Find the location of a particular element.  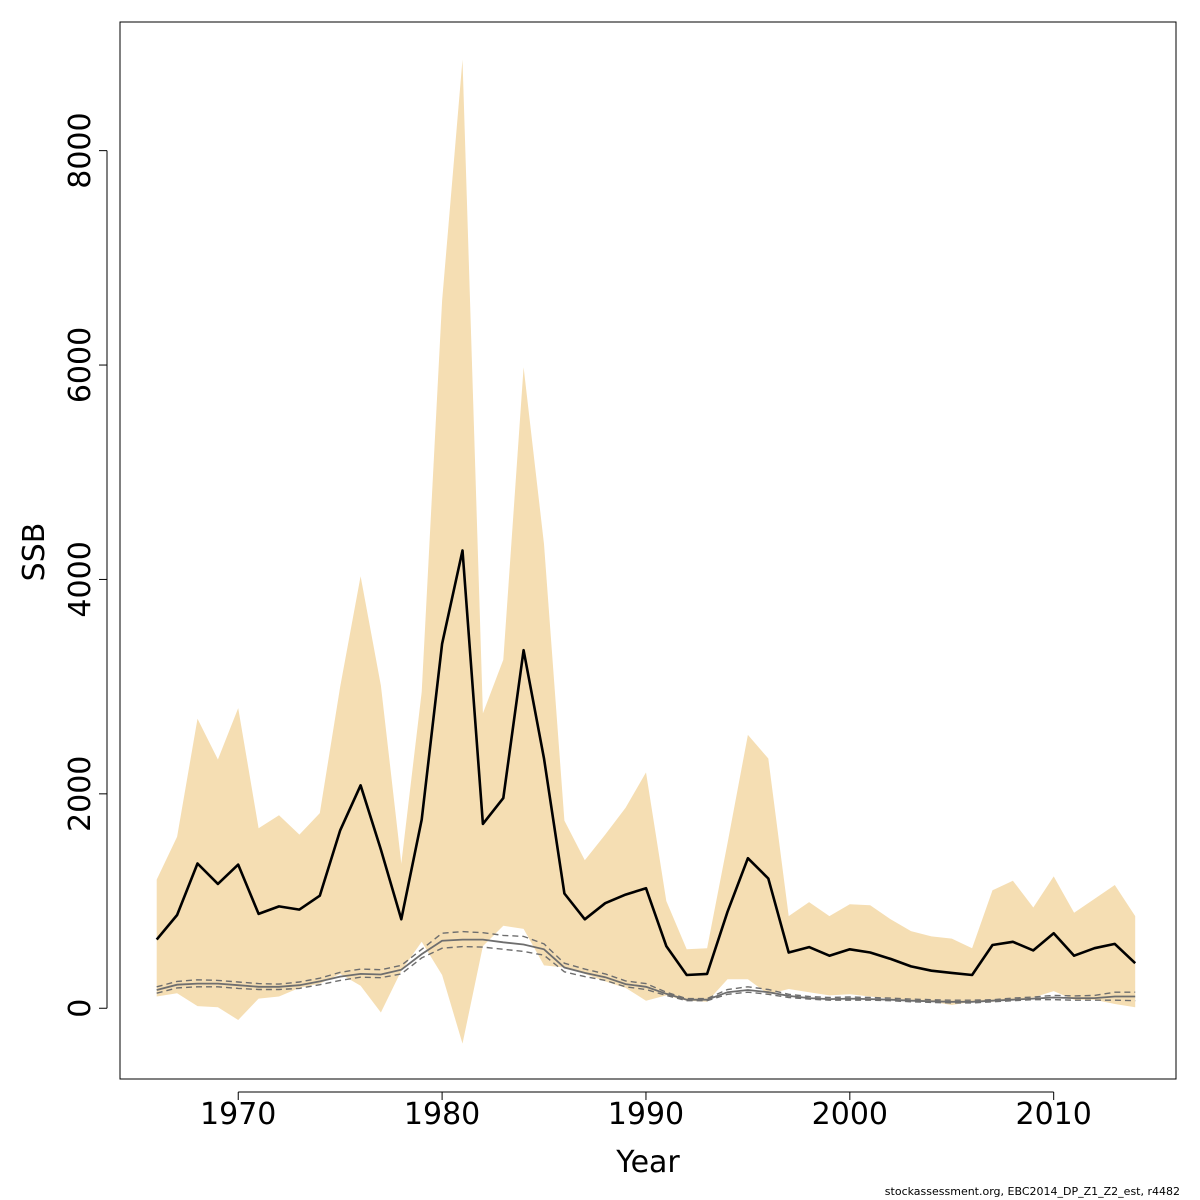

y-axis-title: SSB is located at coordinates (34, 552).